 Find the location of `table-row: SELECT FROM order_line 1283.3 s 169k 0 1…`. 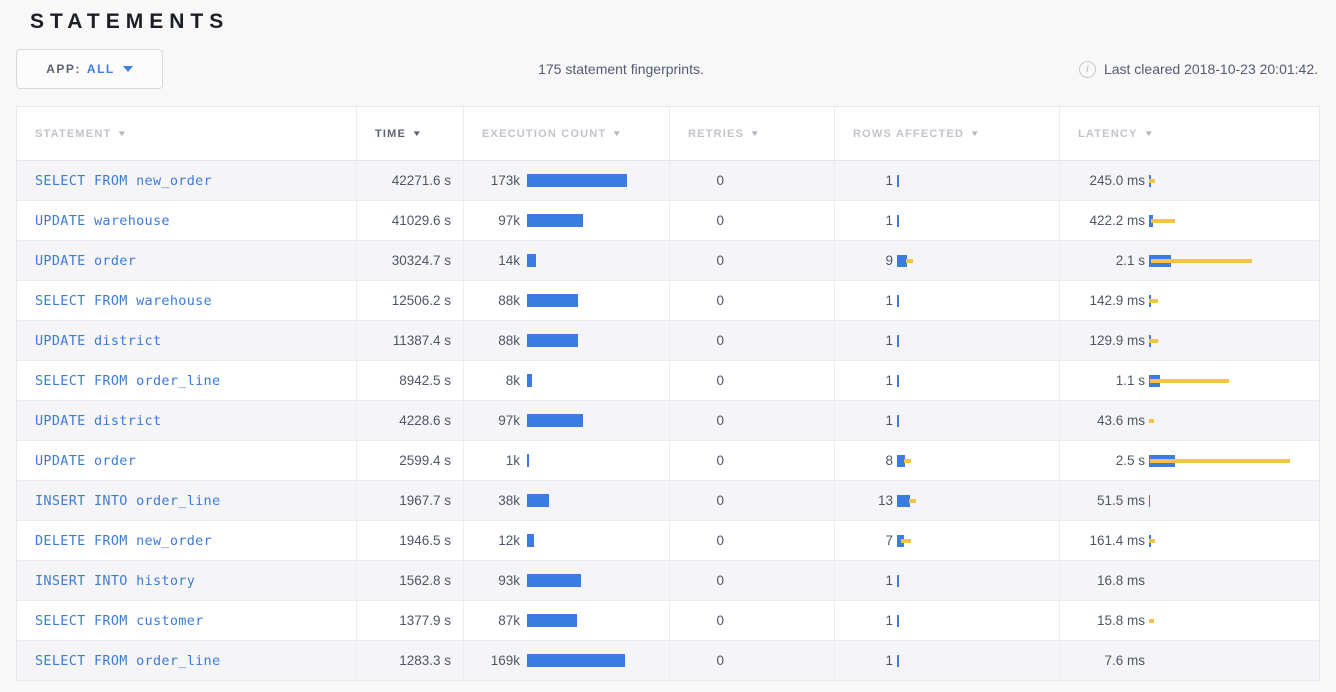

table-row: SELECT FROM order_line 1283.3 s 169k 0 1… is located at coordinates (668, 661).